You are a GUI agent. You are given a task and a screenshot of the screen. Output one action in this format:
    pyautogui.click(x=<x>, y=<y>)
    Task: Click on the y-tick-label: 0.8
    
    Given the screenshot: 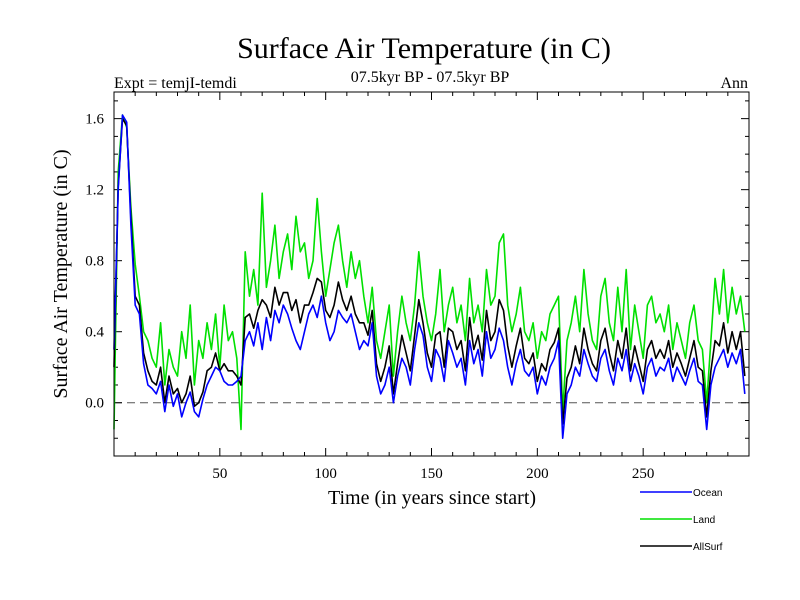 What is the action you would take?
    pyautogui.click(x=94, y=262)
    